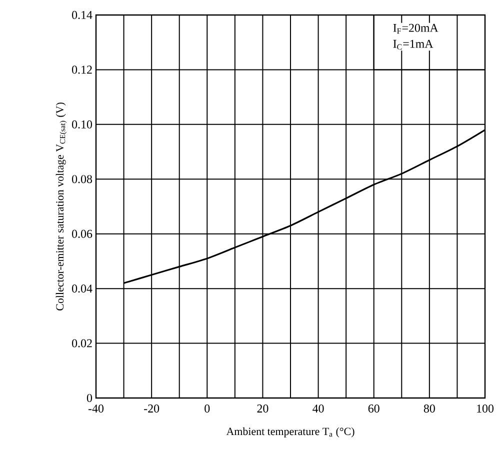  I want to click on x-tick-label: 40, so click(318, 408).